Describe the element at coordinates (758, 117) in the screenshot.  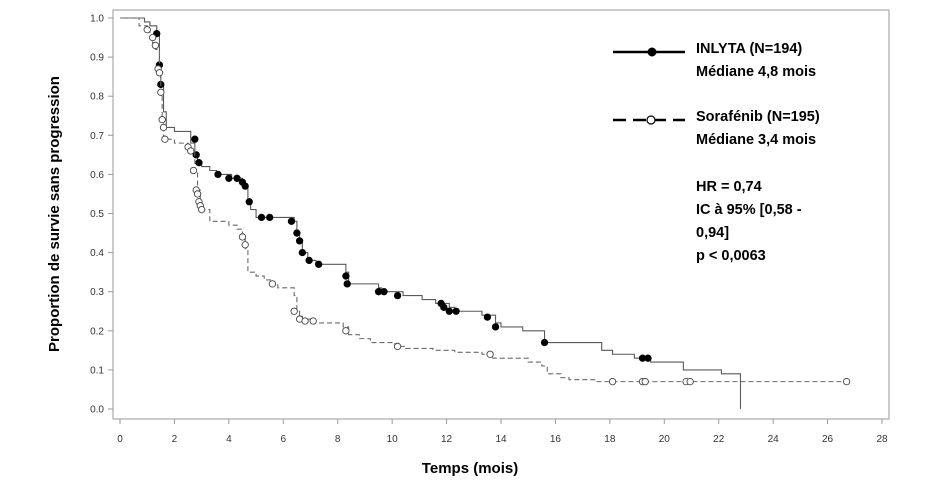
I see `legend-sorafenib-name: Sorafénib (N=195)` at that location.